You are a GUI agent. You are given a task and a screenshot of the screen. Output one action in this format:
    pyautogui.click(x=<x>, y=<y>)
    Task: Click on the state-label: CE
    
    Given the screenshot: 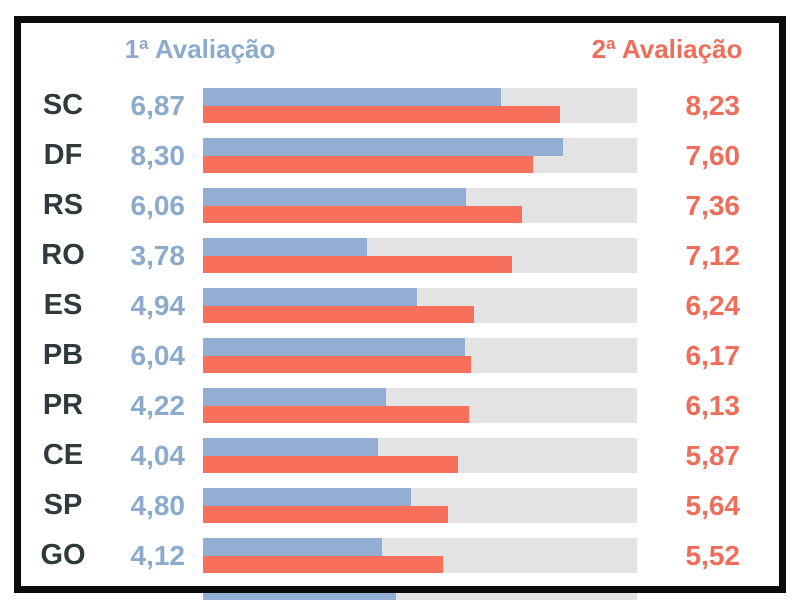 What is the action you would take?
    pyautogui.click(x=63, y=455)
    